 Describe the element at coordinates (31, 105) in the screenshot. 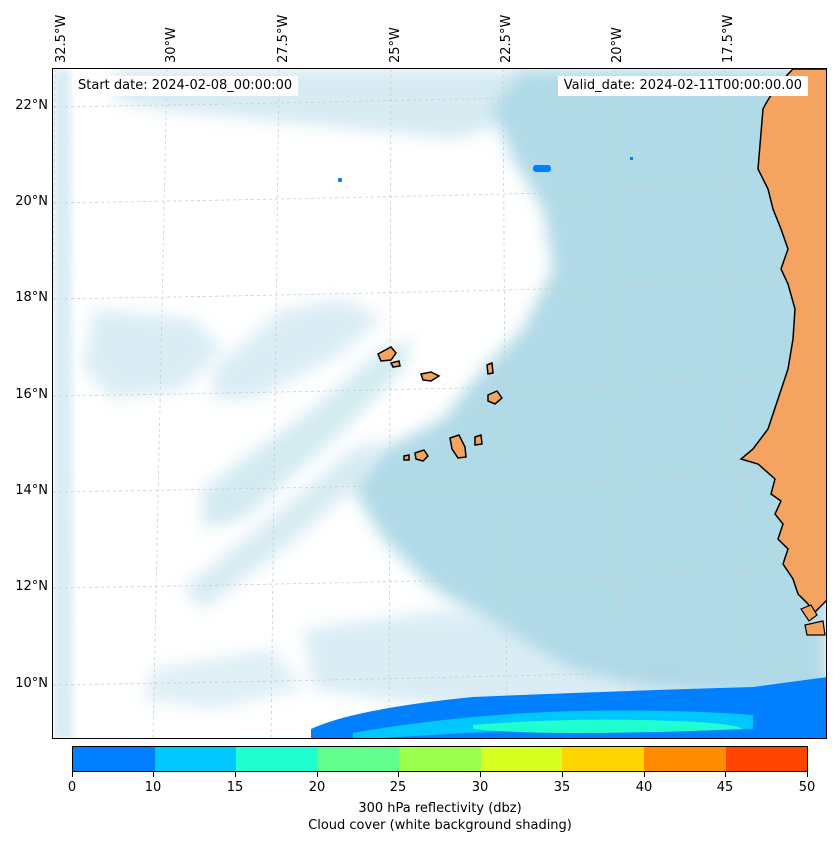

I see `lat-label-22n: 22°N` at that location.